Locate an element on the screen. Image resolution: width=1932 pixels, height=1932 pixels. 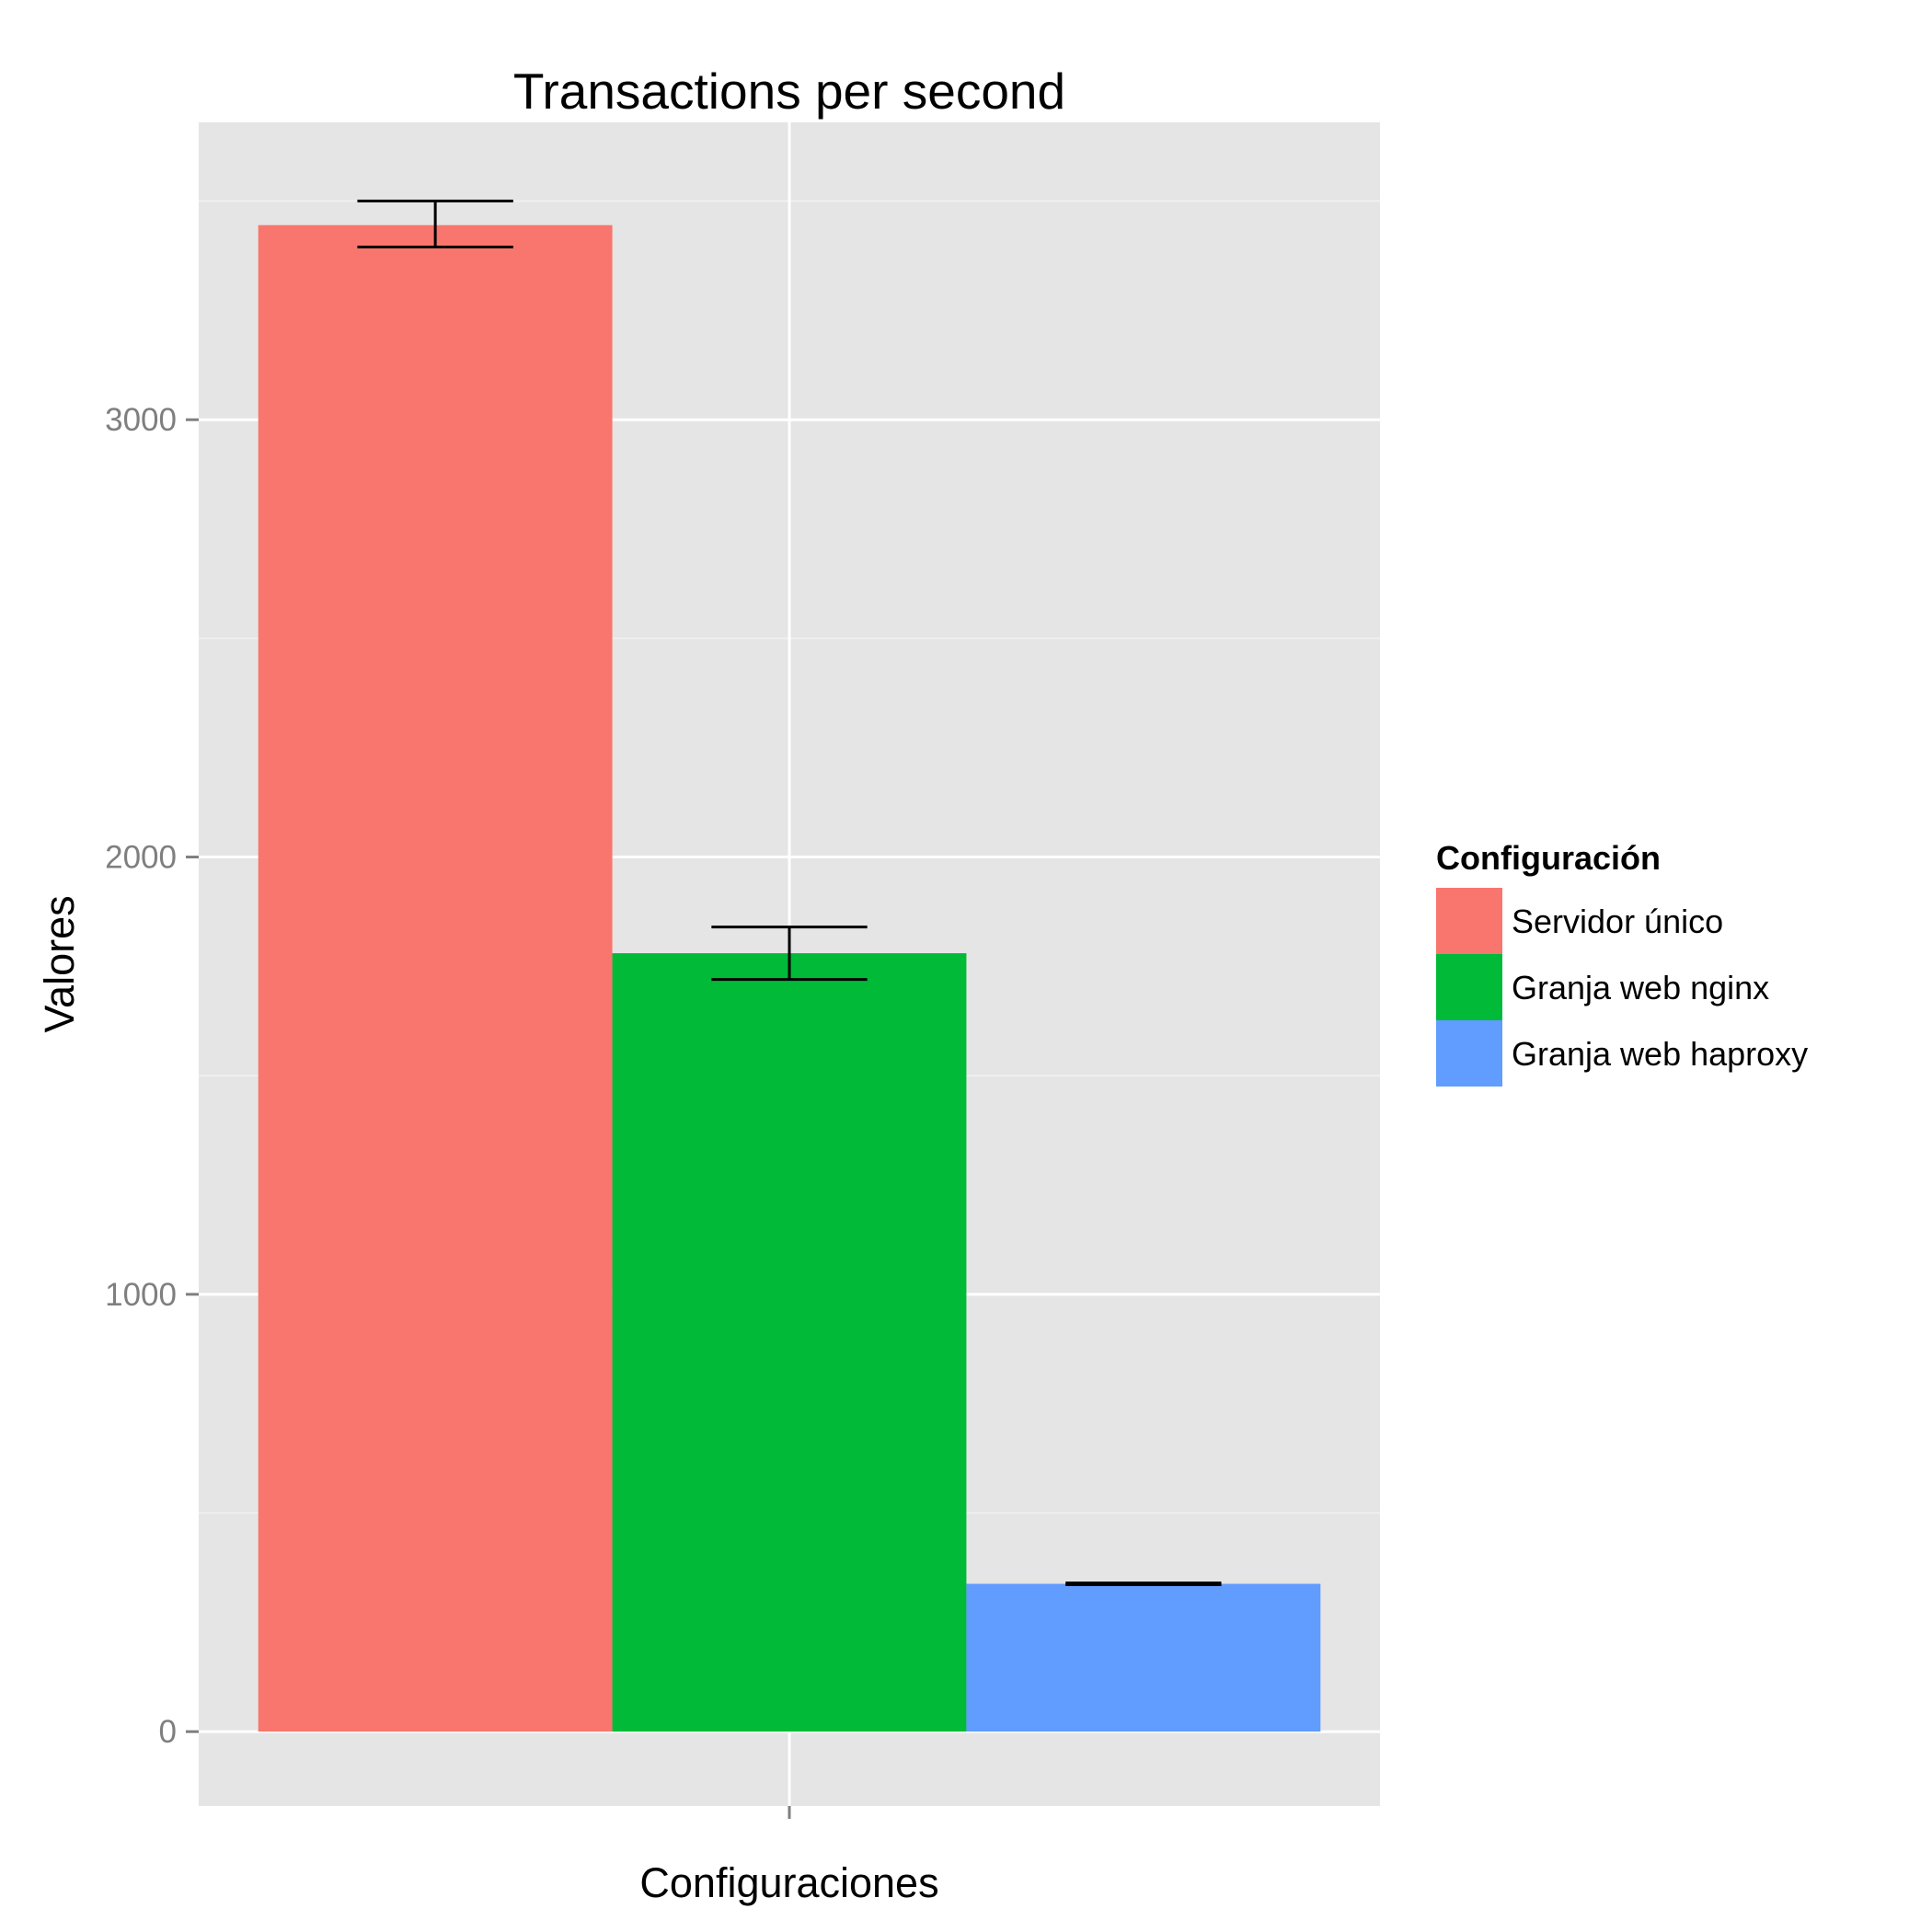
y-tick-label: 0 is located at coordinates (168, 1732).